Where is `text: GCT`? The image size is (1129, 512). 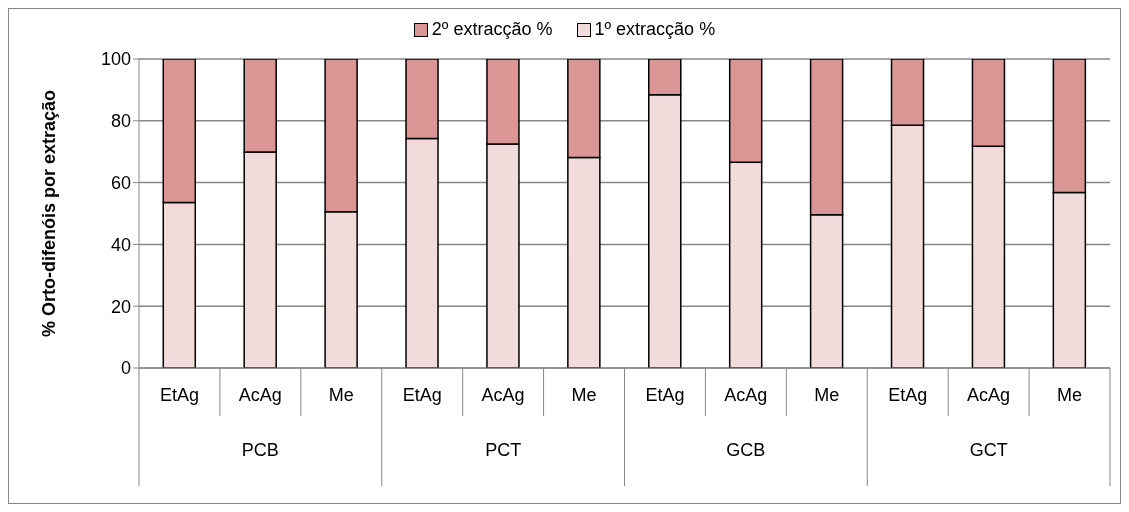 text: GCT is located at coordinates (988, 450).